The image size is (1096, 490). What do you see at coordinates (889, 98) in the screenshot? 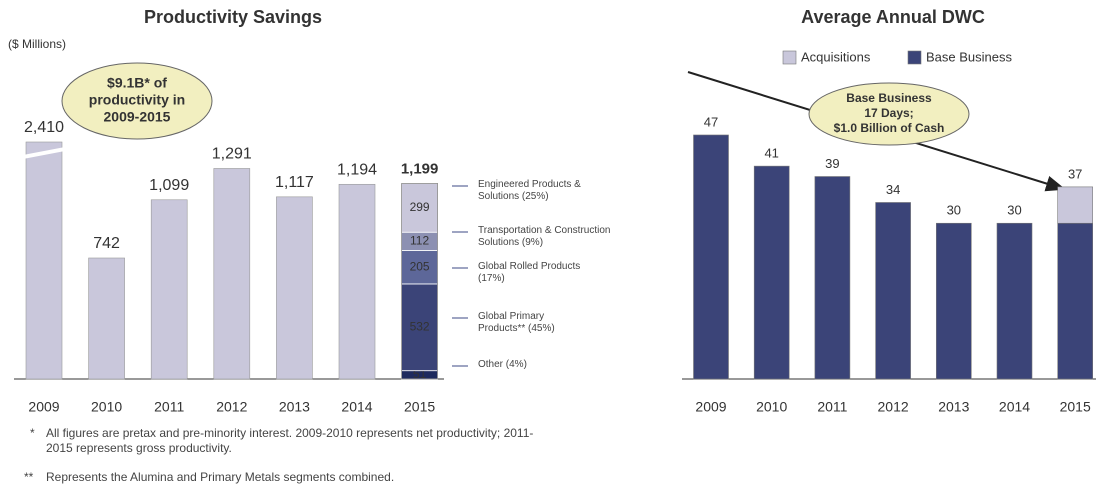
I see `annotation-text: Base Business` at bounding box center [889, 98].